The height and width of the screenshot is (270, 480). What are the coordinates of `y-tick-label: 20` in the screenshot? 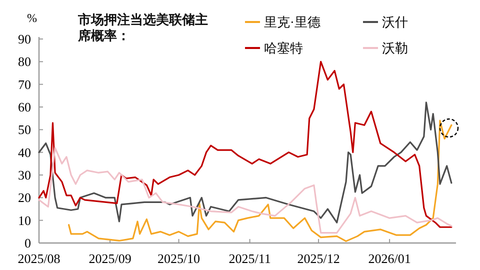 It's located at (24, 198).